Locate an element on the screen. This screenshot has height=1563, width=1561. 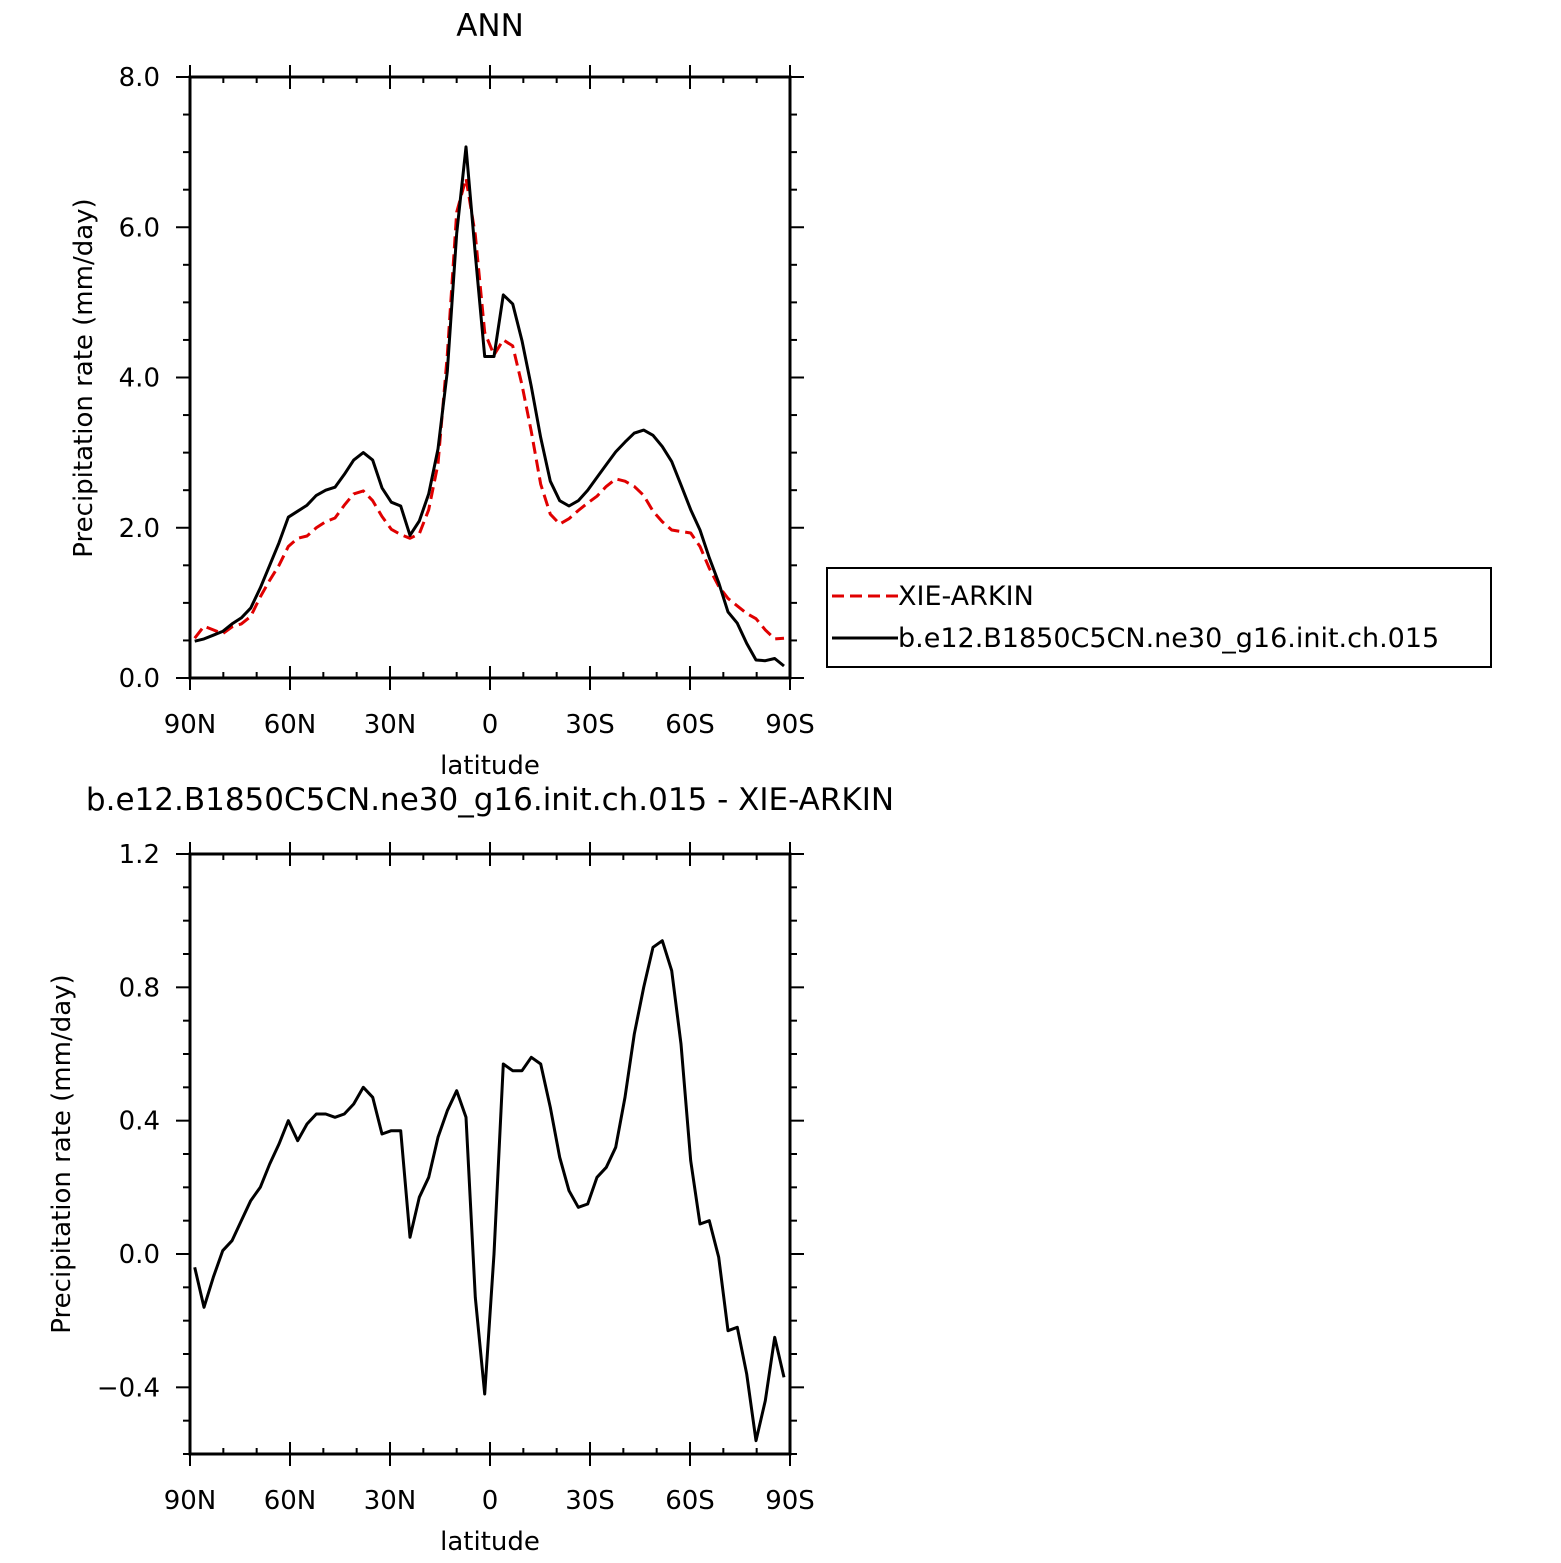
bottom-chart-y-tick-label: 0.8 is located at coordinates (139, 988).